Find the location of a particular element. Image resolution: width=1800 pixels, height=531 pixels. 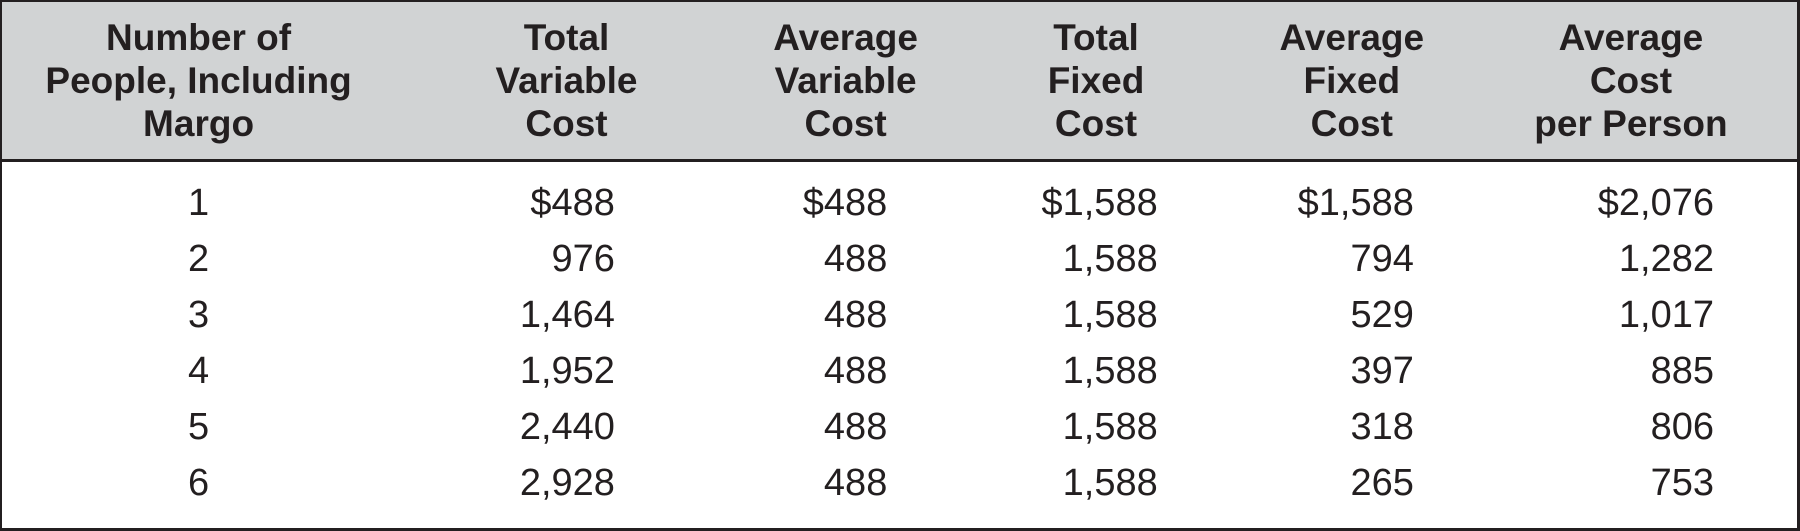

cell-average-cost-per-person: $2,076 is located at coordinates (1655, 202).